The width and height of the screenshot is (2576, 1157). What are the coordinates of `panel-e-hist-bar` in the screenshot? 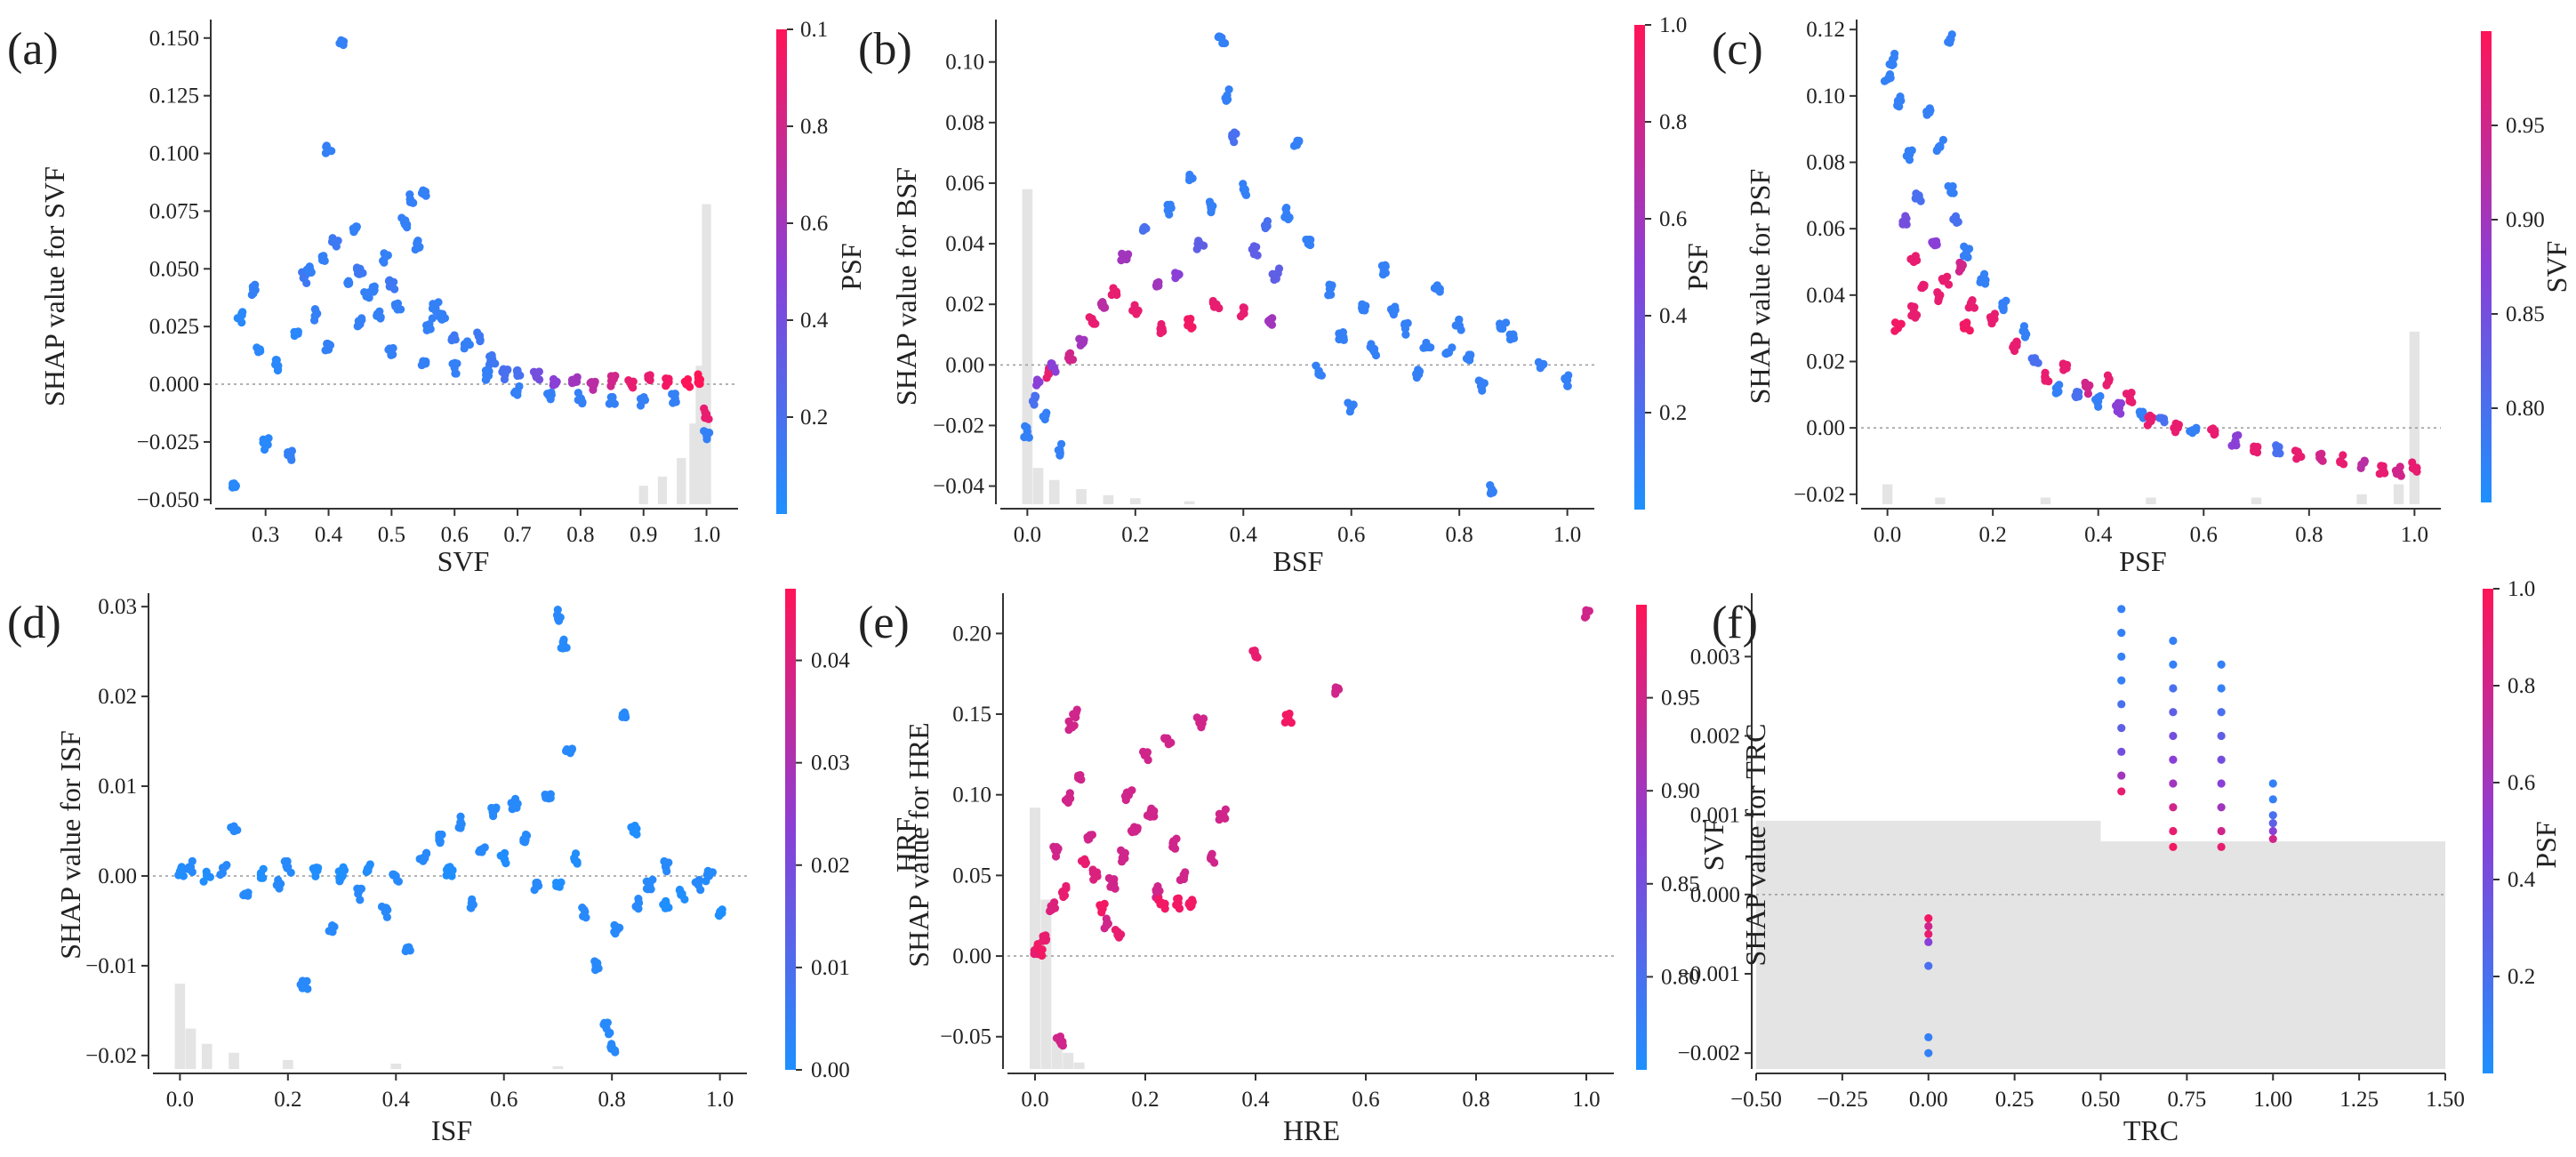 It's located at (1046, 984).